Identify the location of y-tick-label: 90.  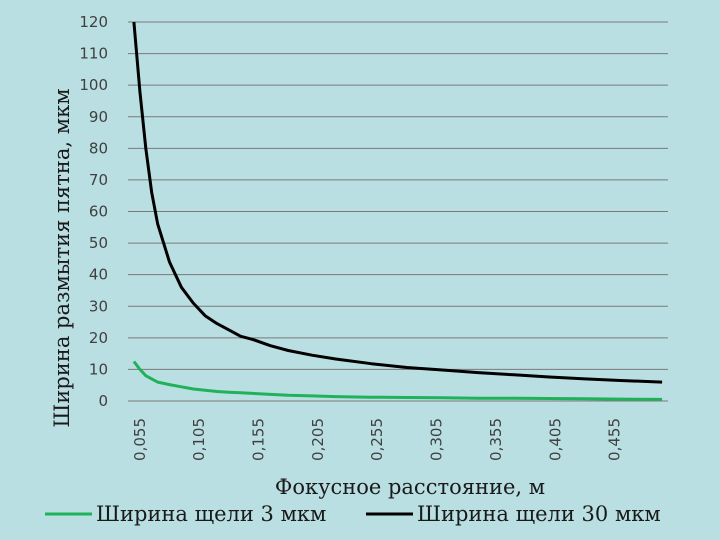
(98, 117).